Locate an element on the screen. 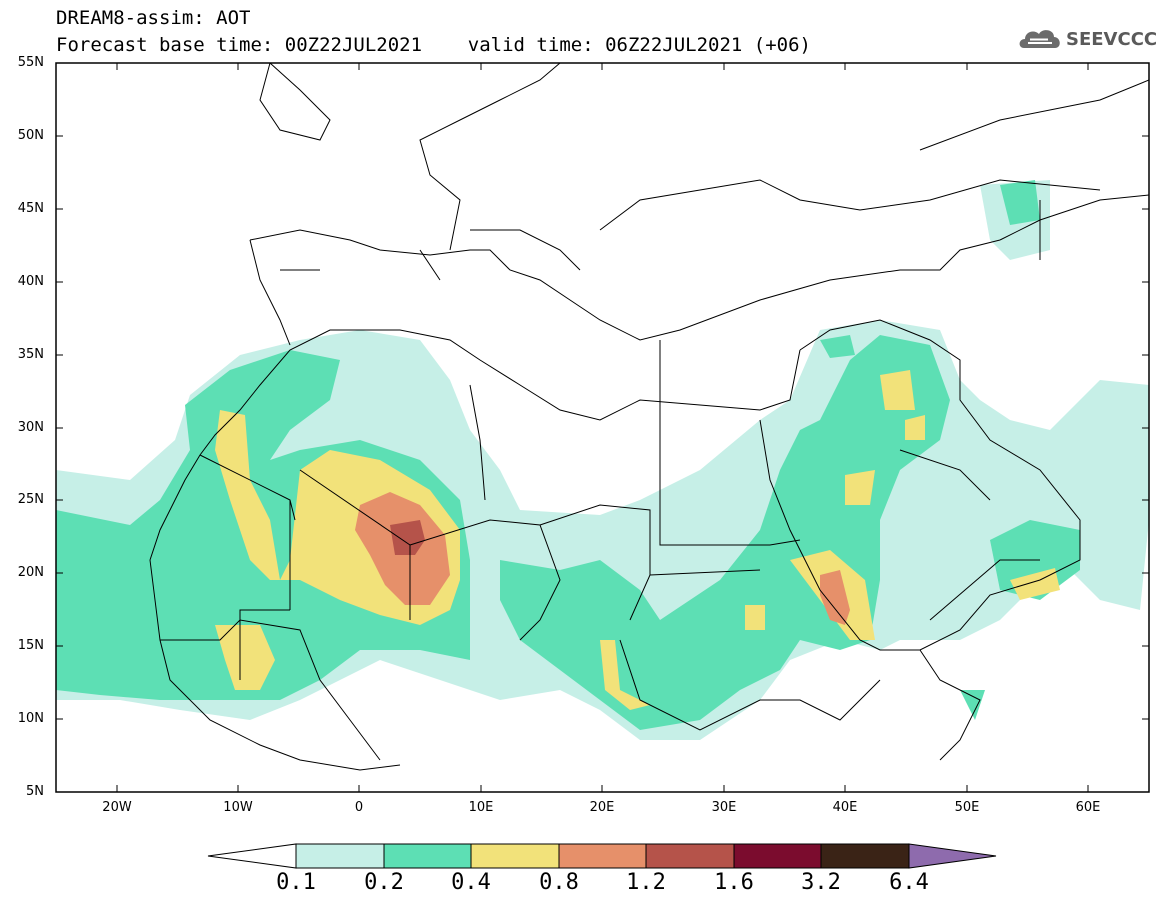 This screenshot has width=1165, height=905. lon-label: 40E is located at coordinates (845, 807).